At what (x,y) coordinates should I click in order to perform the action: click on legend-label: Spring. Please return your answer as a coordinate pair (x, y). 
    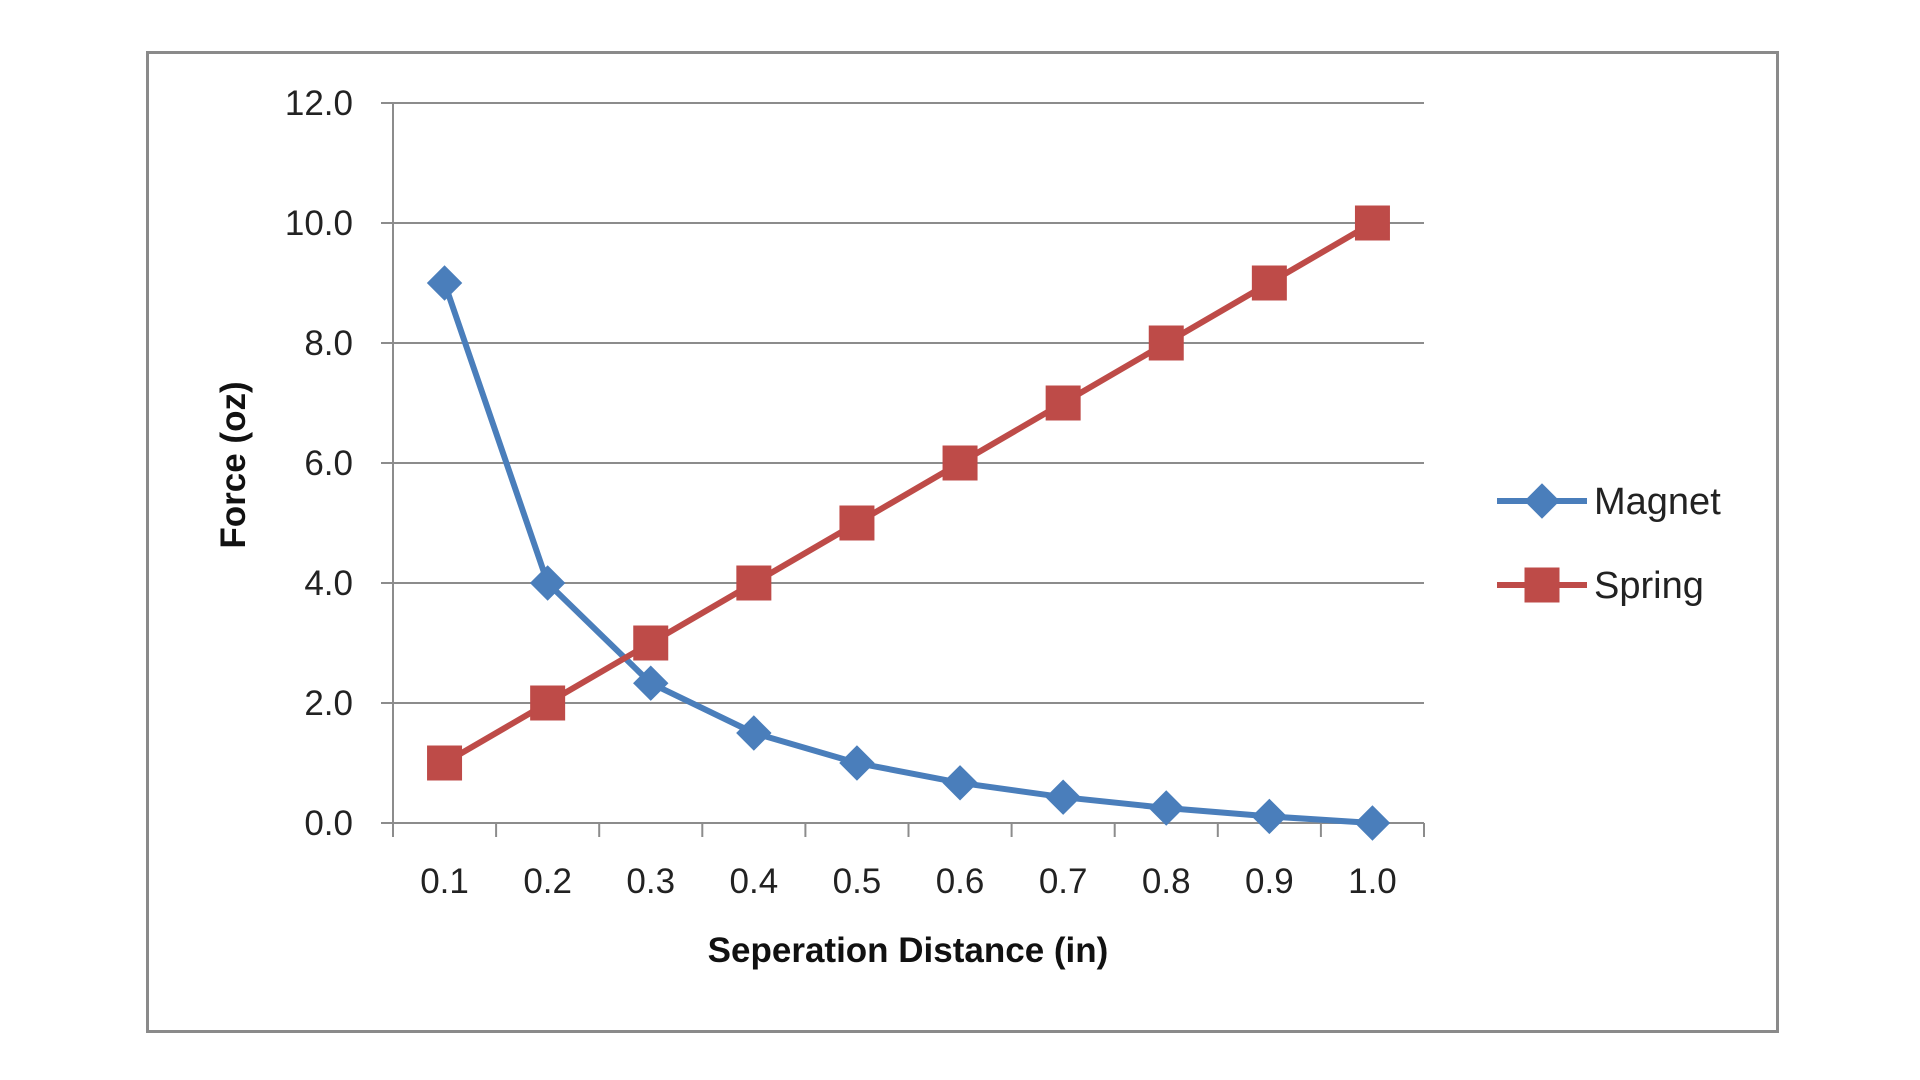
    Looking at the image, I should click on (1649, 586).